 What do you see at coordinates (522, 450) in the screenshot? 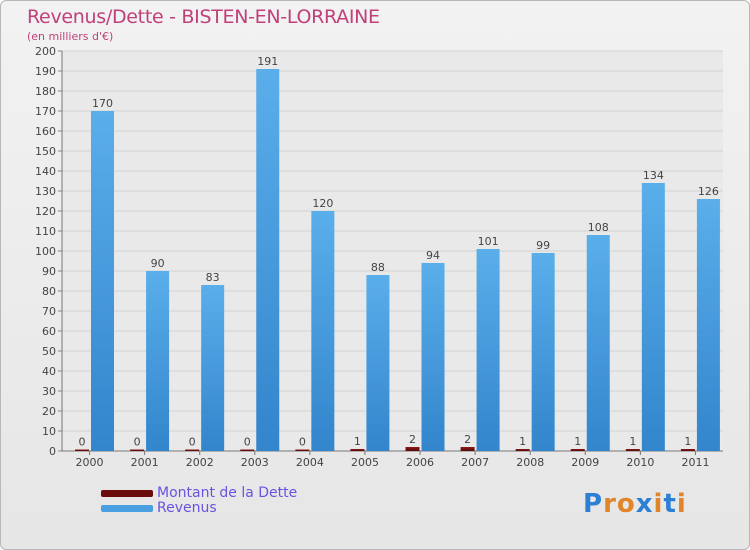
I see `bar-dette-2008` at bounding box center [522, 450].